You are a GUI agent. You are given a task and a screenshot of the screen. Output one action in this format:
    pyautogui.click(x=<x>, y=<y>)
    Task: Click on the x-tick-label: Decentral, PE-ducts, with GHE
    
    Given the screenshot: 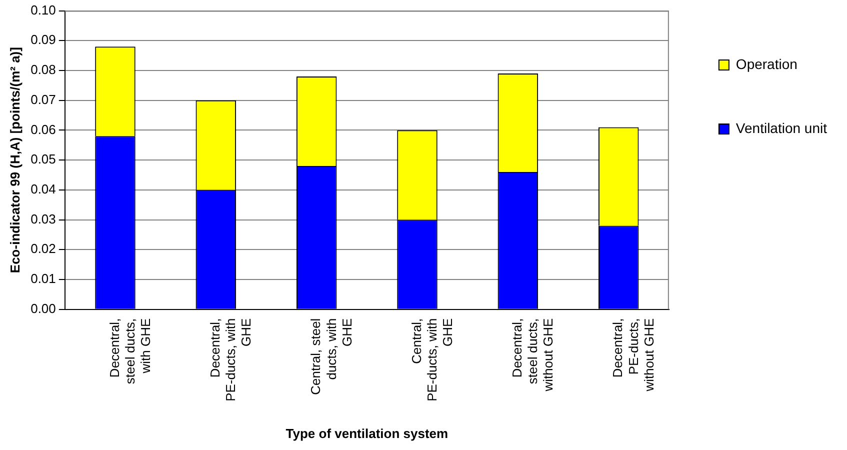 What is the action you would take?
    pyautogui.click(x=230, y=360)
    